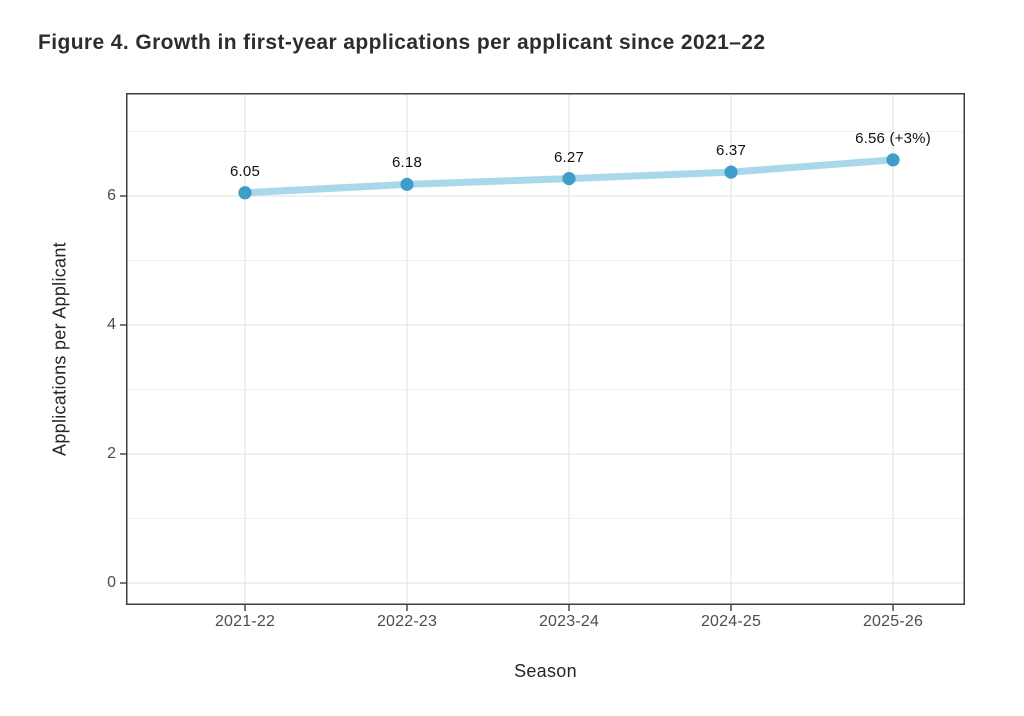  I want to click on x-axis-title: Season, so click(545, 671).